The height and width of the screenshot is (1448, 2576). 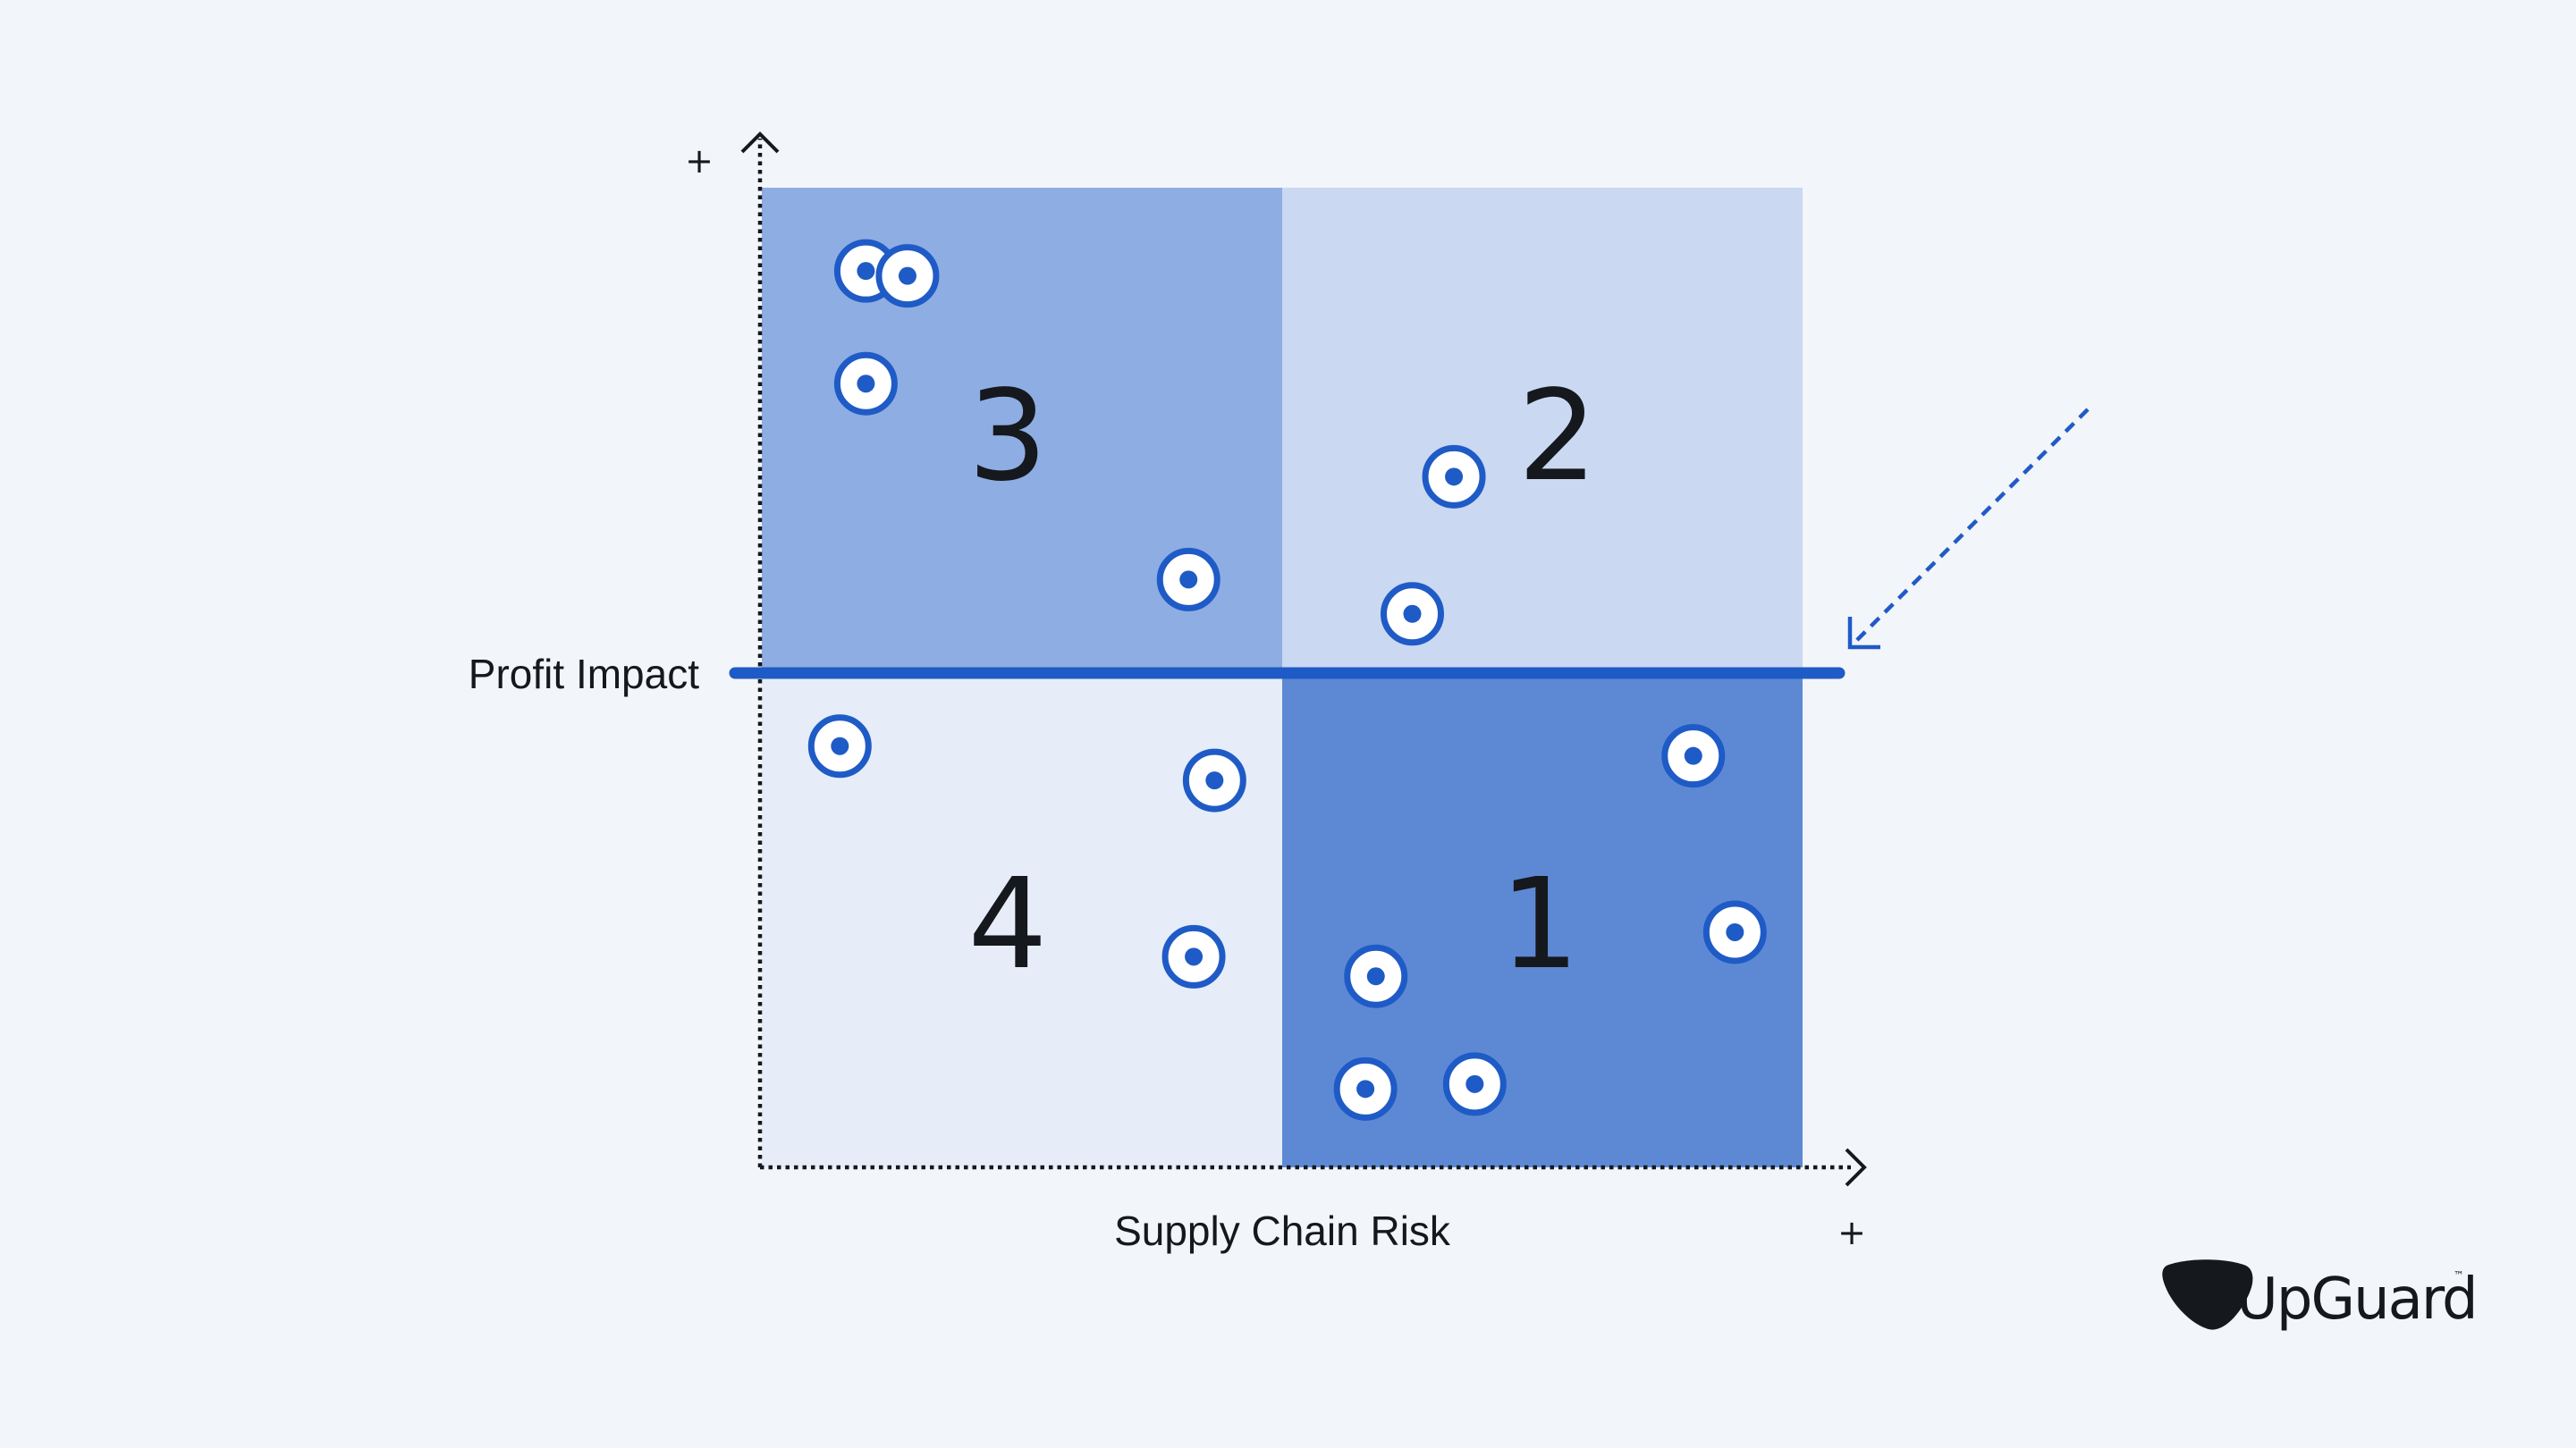 I want to click on dashed-pointer-arrow, so click(x=1968, y=529).